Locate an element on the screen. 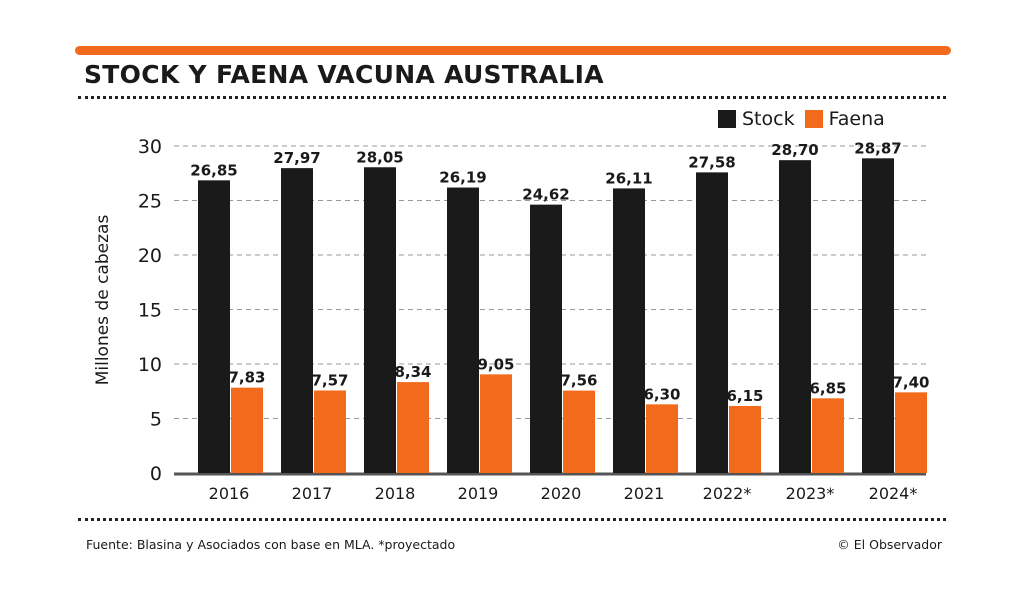 The height and width of the screenshot is (597, 1024). bar-stock-2023 is located at coordinates (795, 317).